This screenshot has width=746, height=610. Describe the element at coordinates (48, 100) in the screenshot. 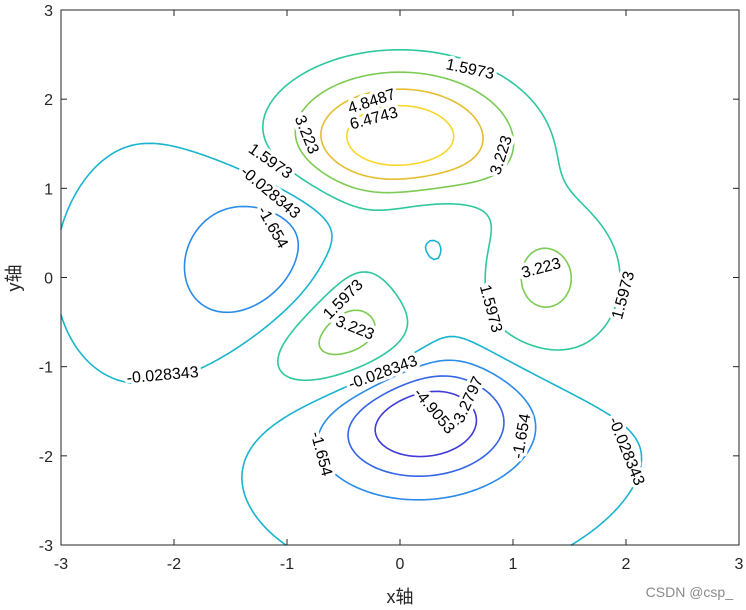

I see `y-tick-label: 2` at that location.